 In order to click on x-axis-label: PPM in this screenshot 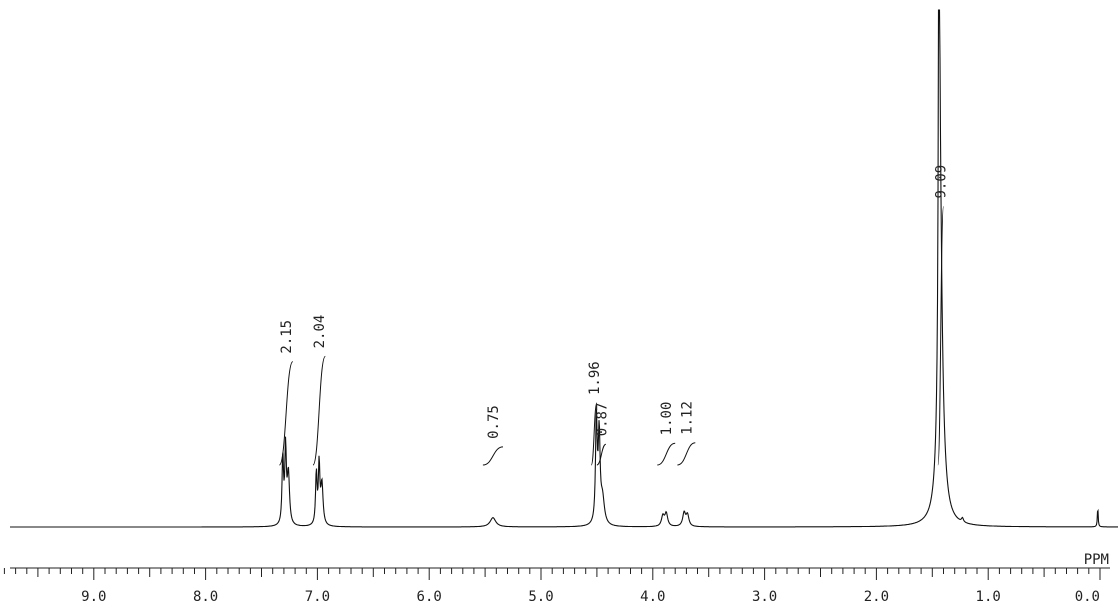, I will do `click(1096, 560)`.